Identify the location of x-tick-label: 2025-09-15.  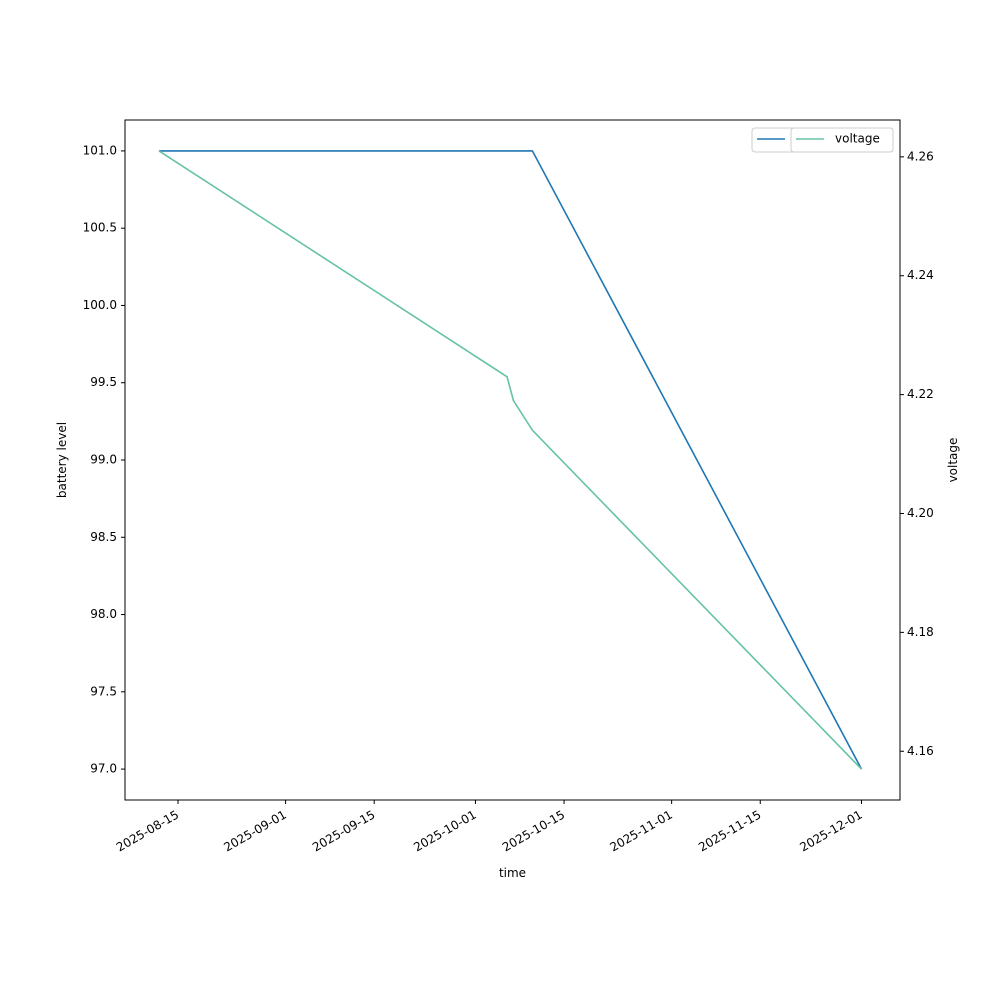
(343, 831).